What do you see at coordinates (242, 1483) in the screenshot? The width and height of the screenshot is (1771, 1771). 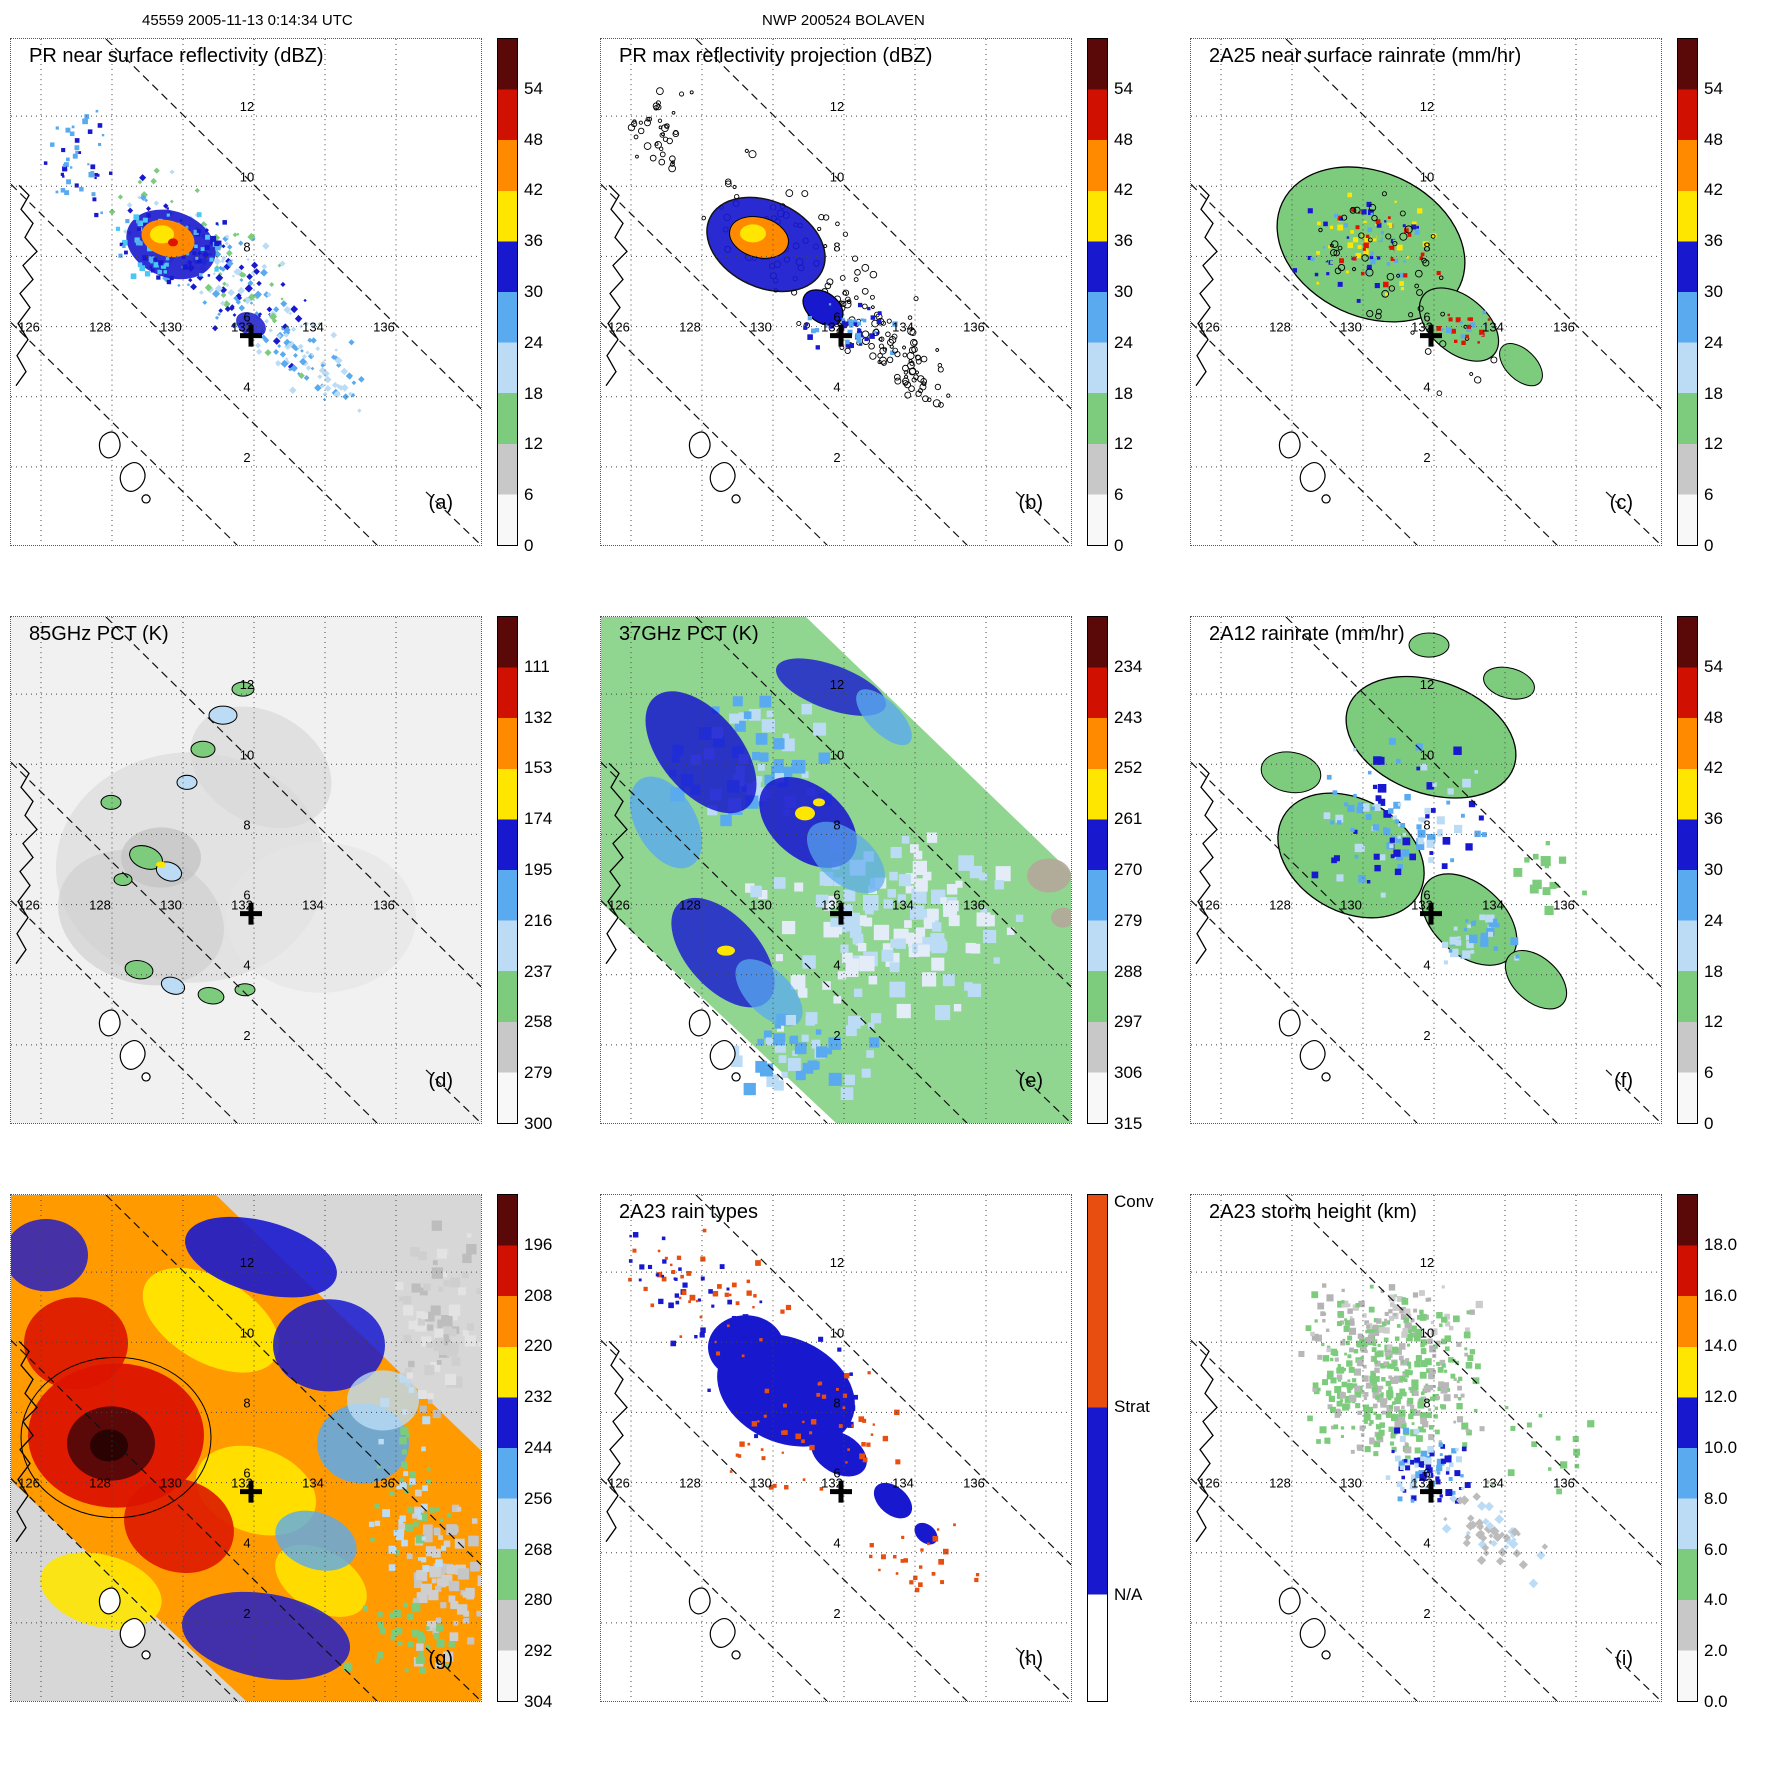 I see `svg-text: 132` at bounding box center [242, 1483].